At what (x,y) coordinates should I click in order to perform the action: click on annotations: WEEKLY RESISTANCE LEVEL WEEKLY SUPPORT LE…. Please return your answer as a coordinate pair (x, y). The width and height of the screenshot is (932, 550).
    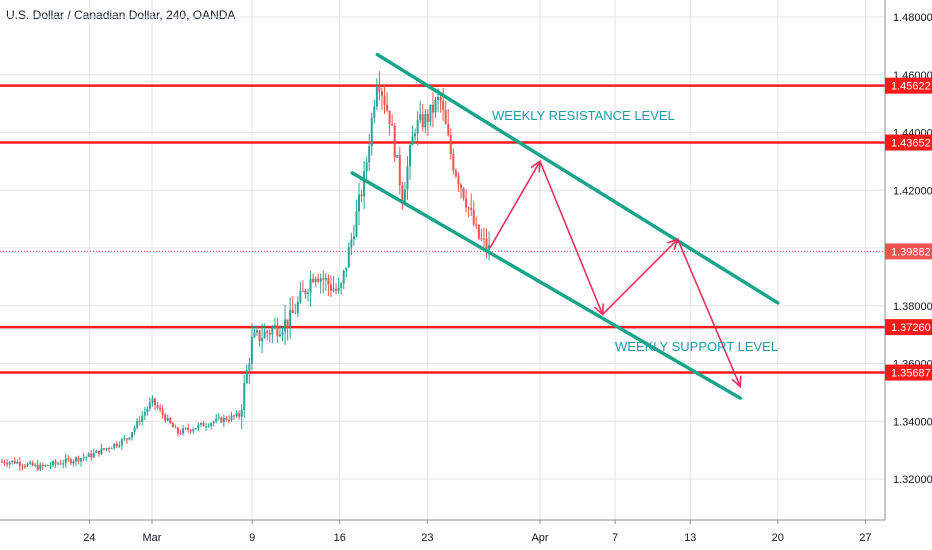
    Looking at the image, I should click on (635, 231).